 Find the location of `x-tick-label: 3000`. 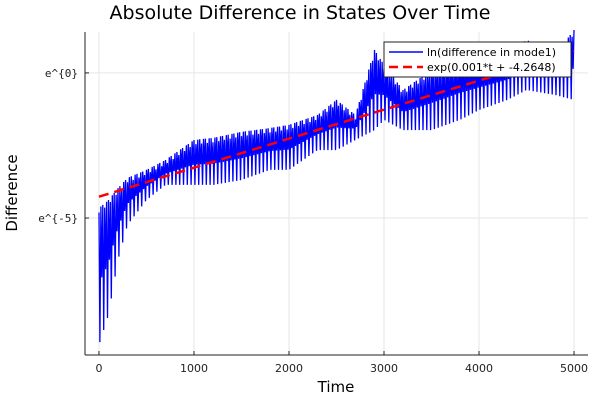

x-tick-label: 3000 is located at coordinates (384, 368).